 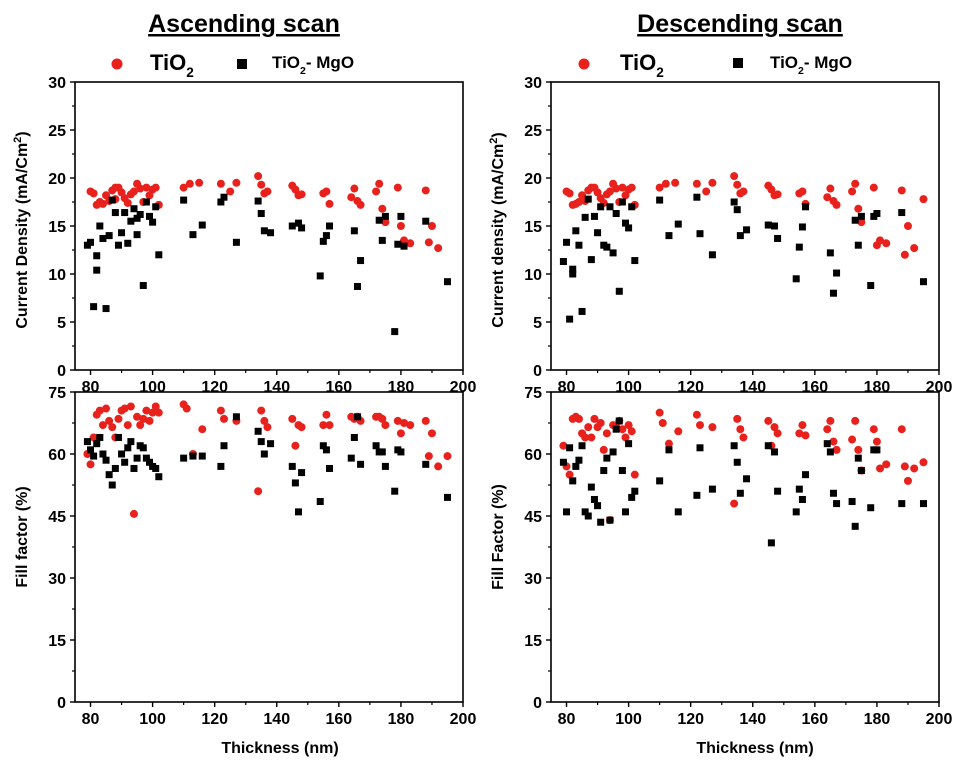 What do you see at coordinates (22, 536) in the screenshot?
I see `ylabel-ff-asc: Fill factor (%)` at bounding box center [22, 536].